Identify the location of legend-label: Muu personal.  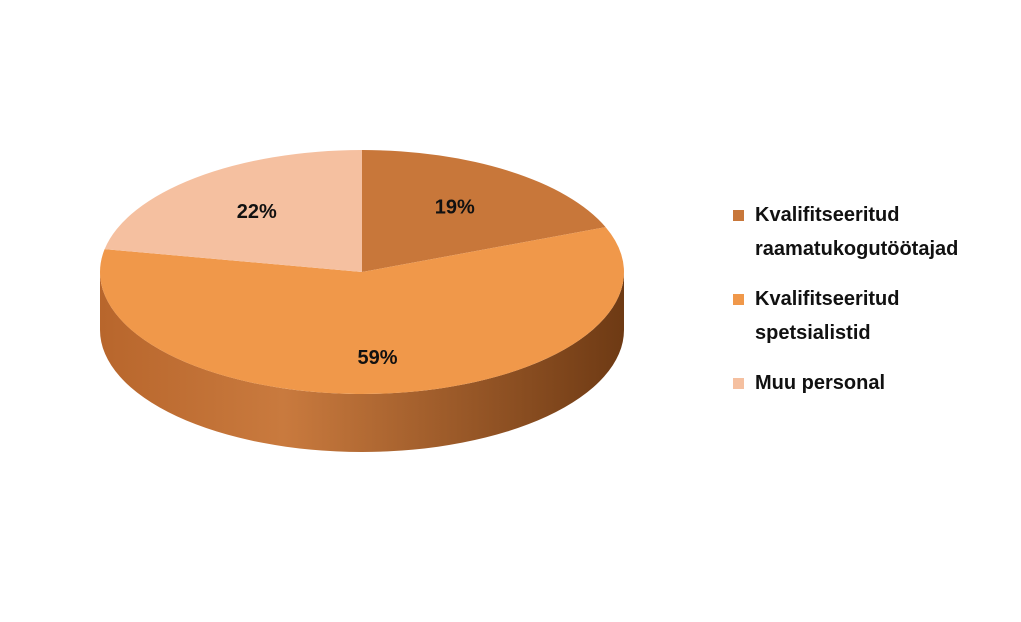
(820, 383).